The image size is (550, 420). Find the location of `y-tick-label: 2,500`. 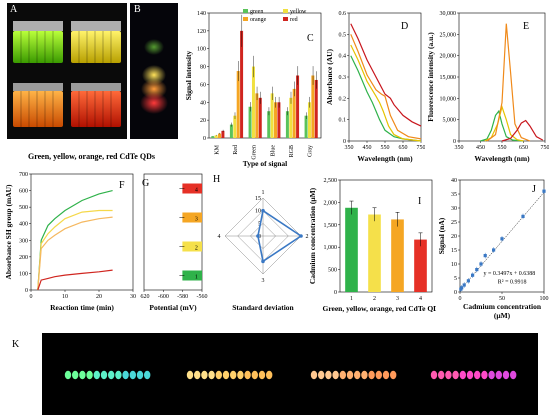

y-tick-label: 2,500 is located at coordinates (331, 181).